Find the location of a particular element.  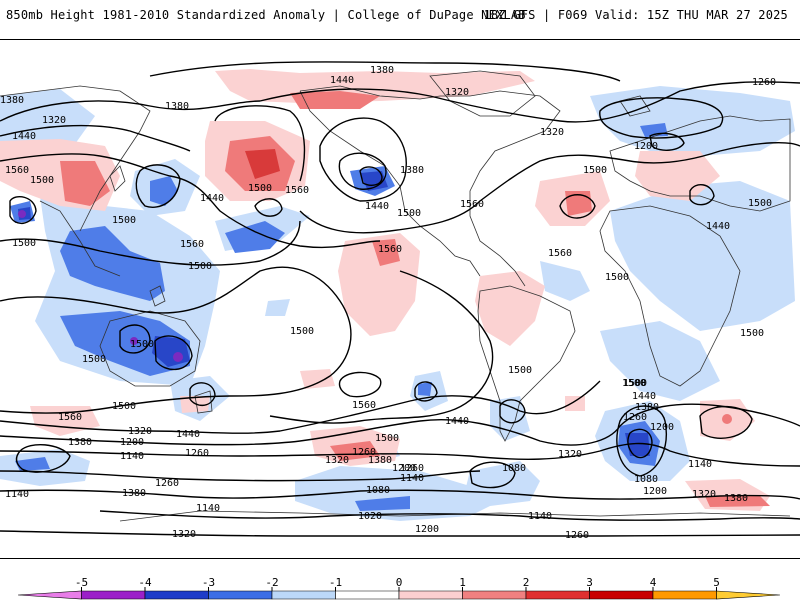

colorbar-legend: -5 -4 -3 -2 -1 0 1 2 3 4 5 is located at coordinates (400, 580).